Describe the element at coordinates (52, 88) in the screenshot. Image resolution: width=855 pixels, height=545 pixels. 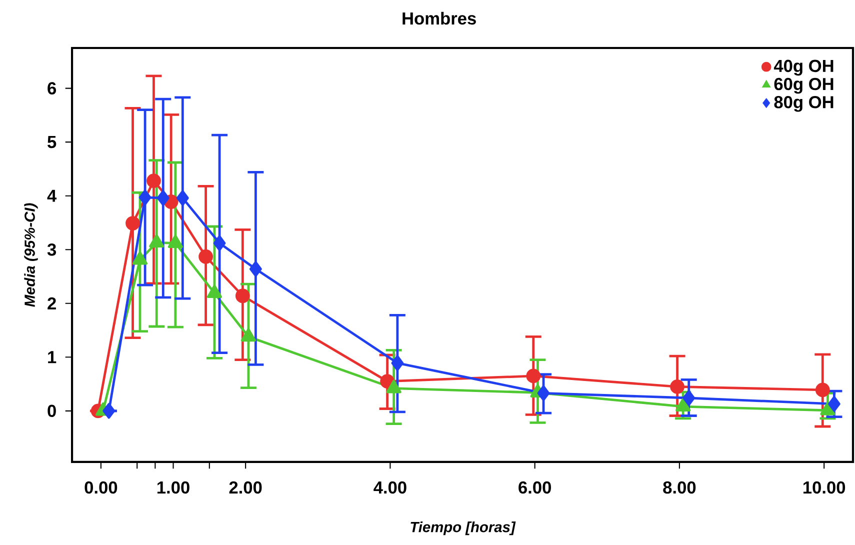
I see `y-tick-label: 6` at that location.